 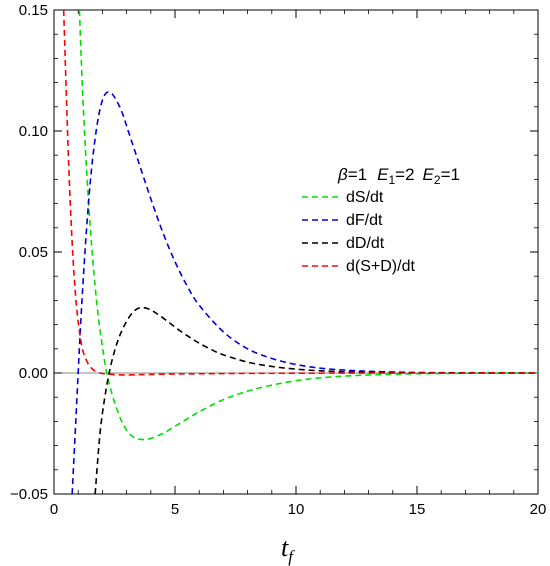 I want to click on legend-label: d(S+D)/dt, so click(x=380, y=266).